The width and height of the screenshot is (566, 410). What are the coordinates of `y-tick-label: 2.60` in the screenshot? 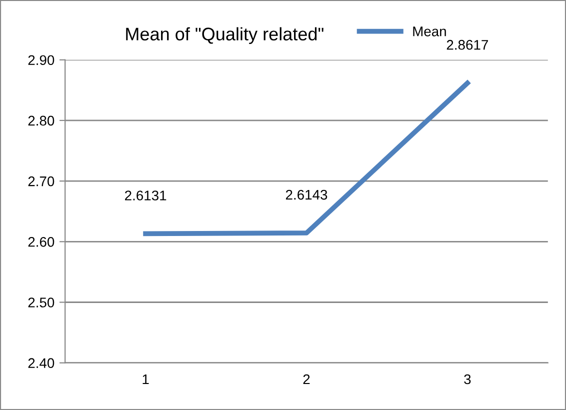 It's located at (41, 241).